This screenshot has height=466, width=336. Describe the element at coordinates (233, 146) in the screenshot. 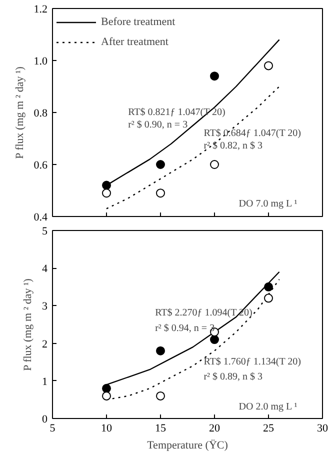

I see `annotation: r² $ 0.82, n $ 3` at that location.